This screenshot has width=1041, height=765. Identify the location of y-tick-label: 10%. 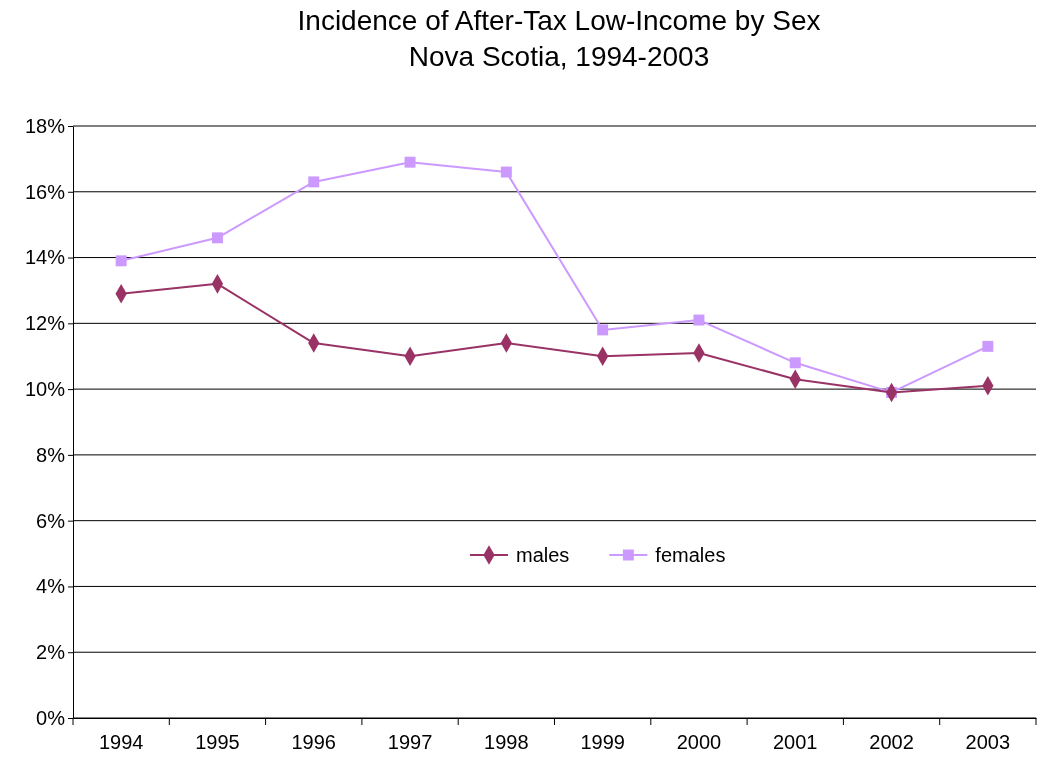
(45, 389).